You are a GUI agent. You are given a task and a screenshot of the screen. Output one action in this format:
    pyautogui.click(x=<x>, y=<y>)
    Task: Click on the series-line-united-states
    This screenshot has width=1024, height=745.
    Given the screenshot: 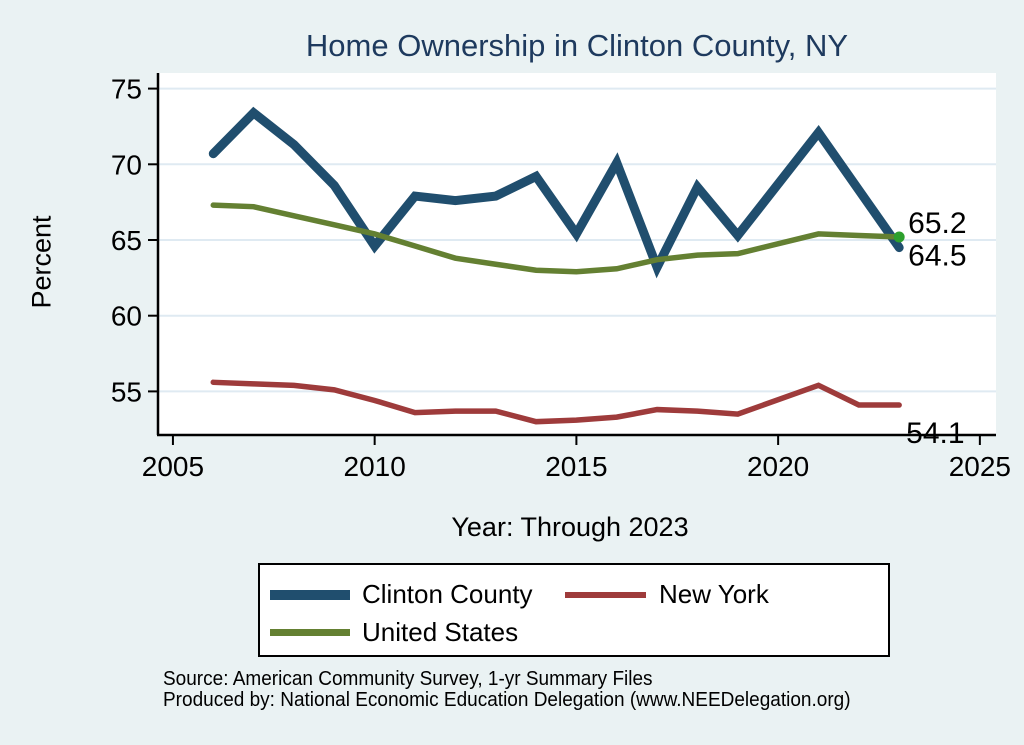 What is the action you would take?
    pyautogui.click(x=556, y=238)
    